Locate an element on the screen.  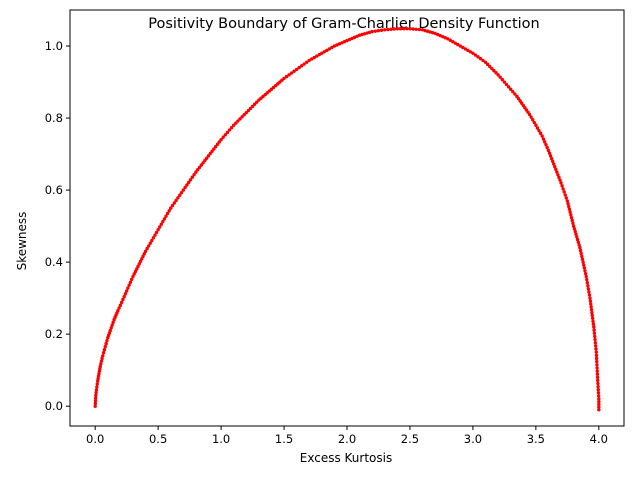
y-tick-label: 0.8 is located at coordinates (54, 118).